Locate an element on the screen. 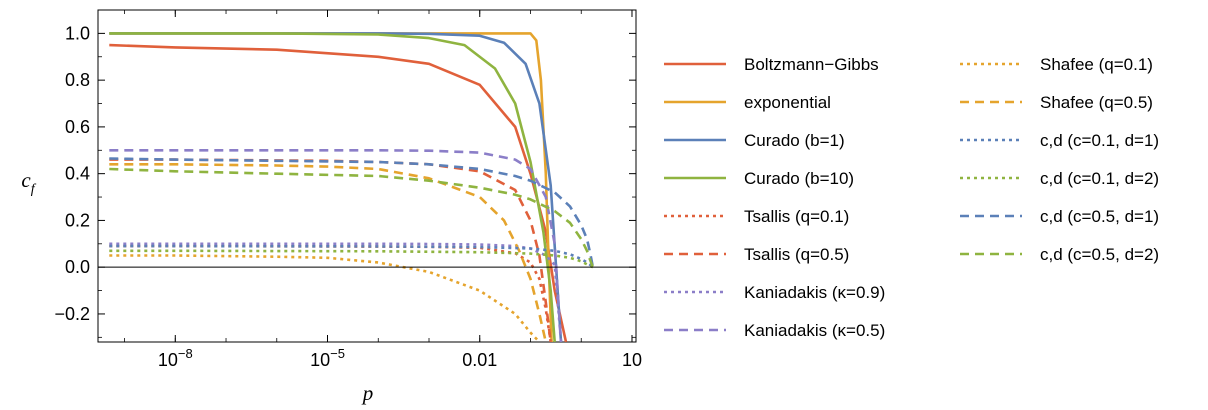 The width and height of the screenshot is (1208, 410). y-tick-label: 0.0 is located at coordinates (77, 267).